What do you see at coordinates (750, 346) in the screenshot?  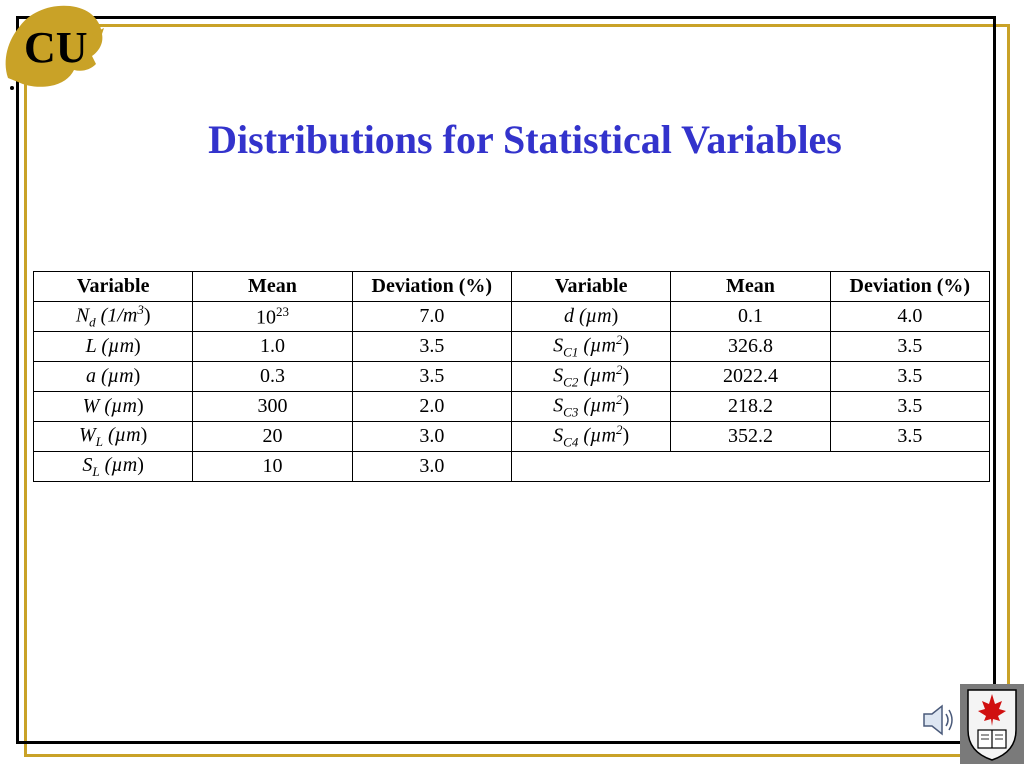 I see `mean-cell: 326.8` at bounding box center [750, 346].